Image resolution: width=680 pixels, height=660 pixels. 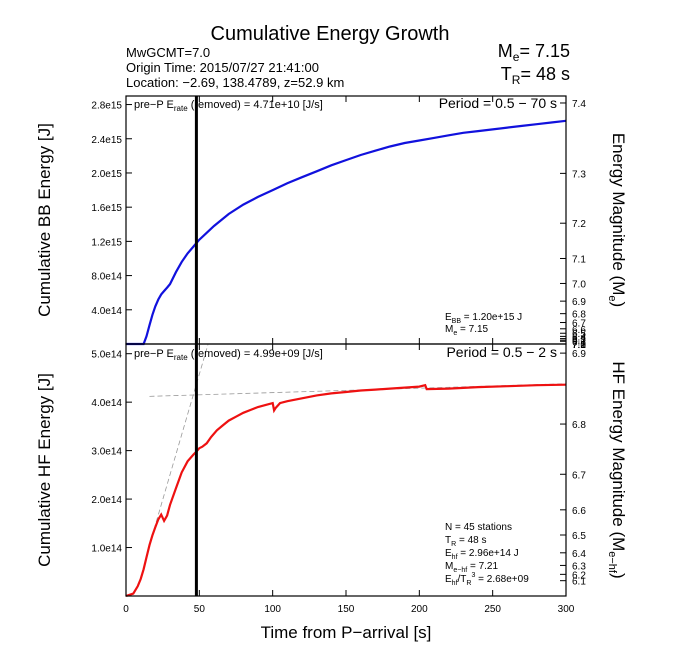 I want to click on bottom-right-tick-label: 7.2, so click(x=579, y=345).